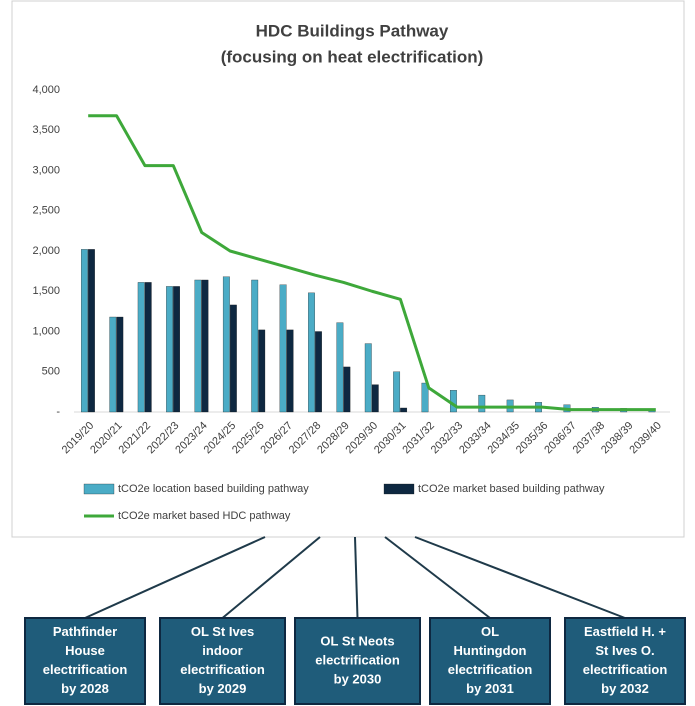 This screenshot has height=706, width=695. I want to click on y-tick-label: 2,500, so click(46, 211).